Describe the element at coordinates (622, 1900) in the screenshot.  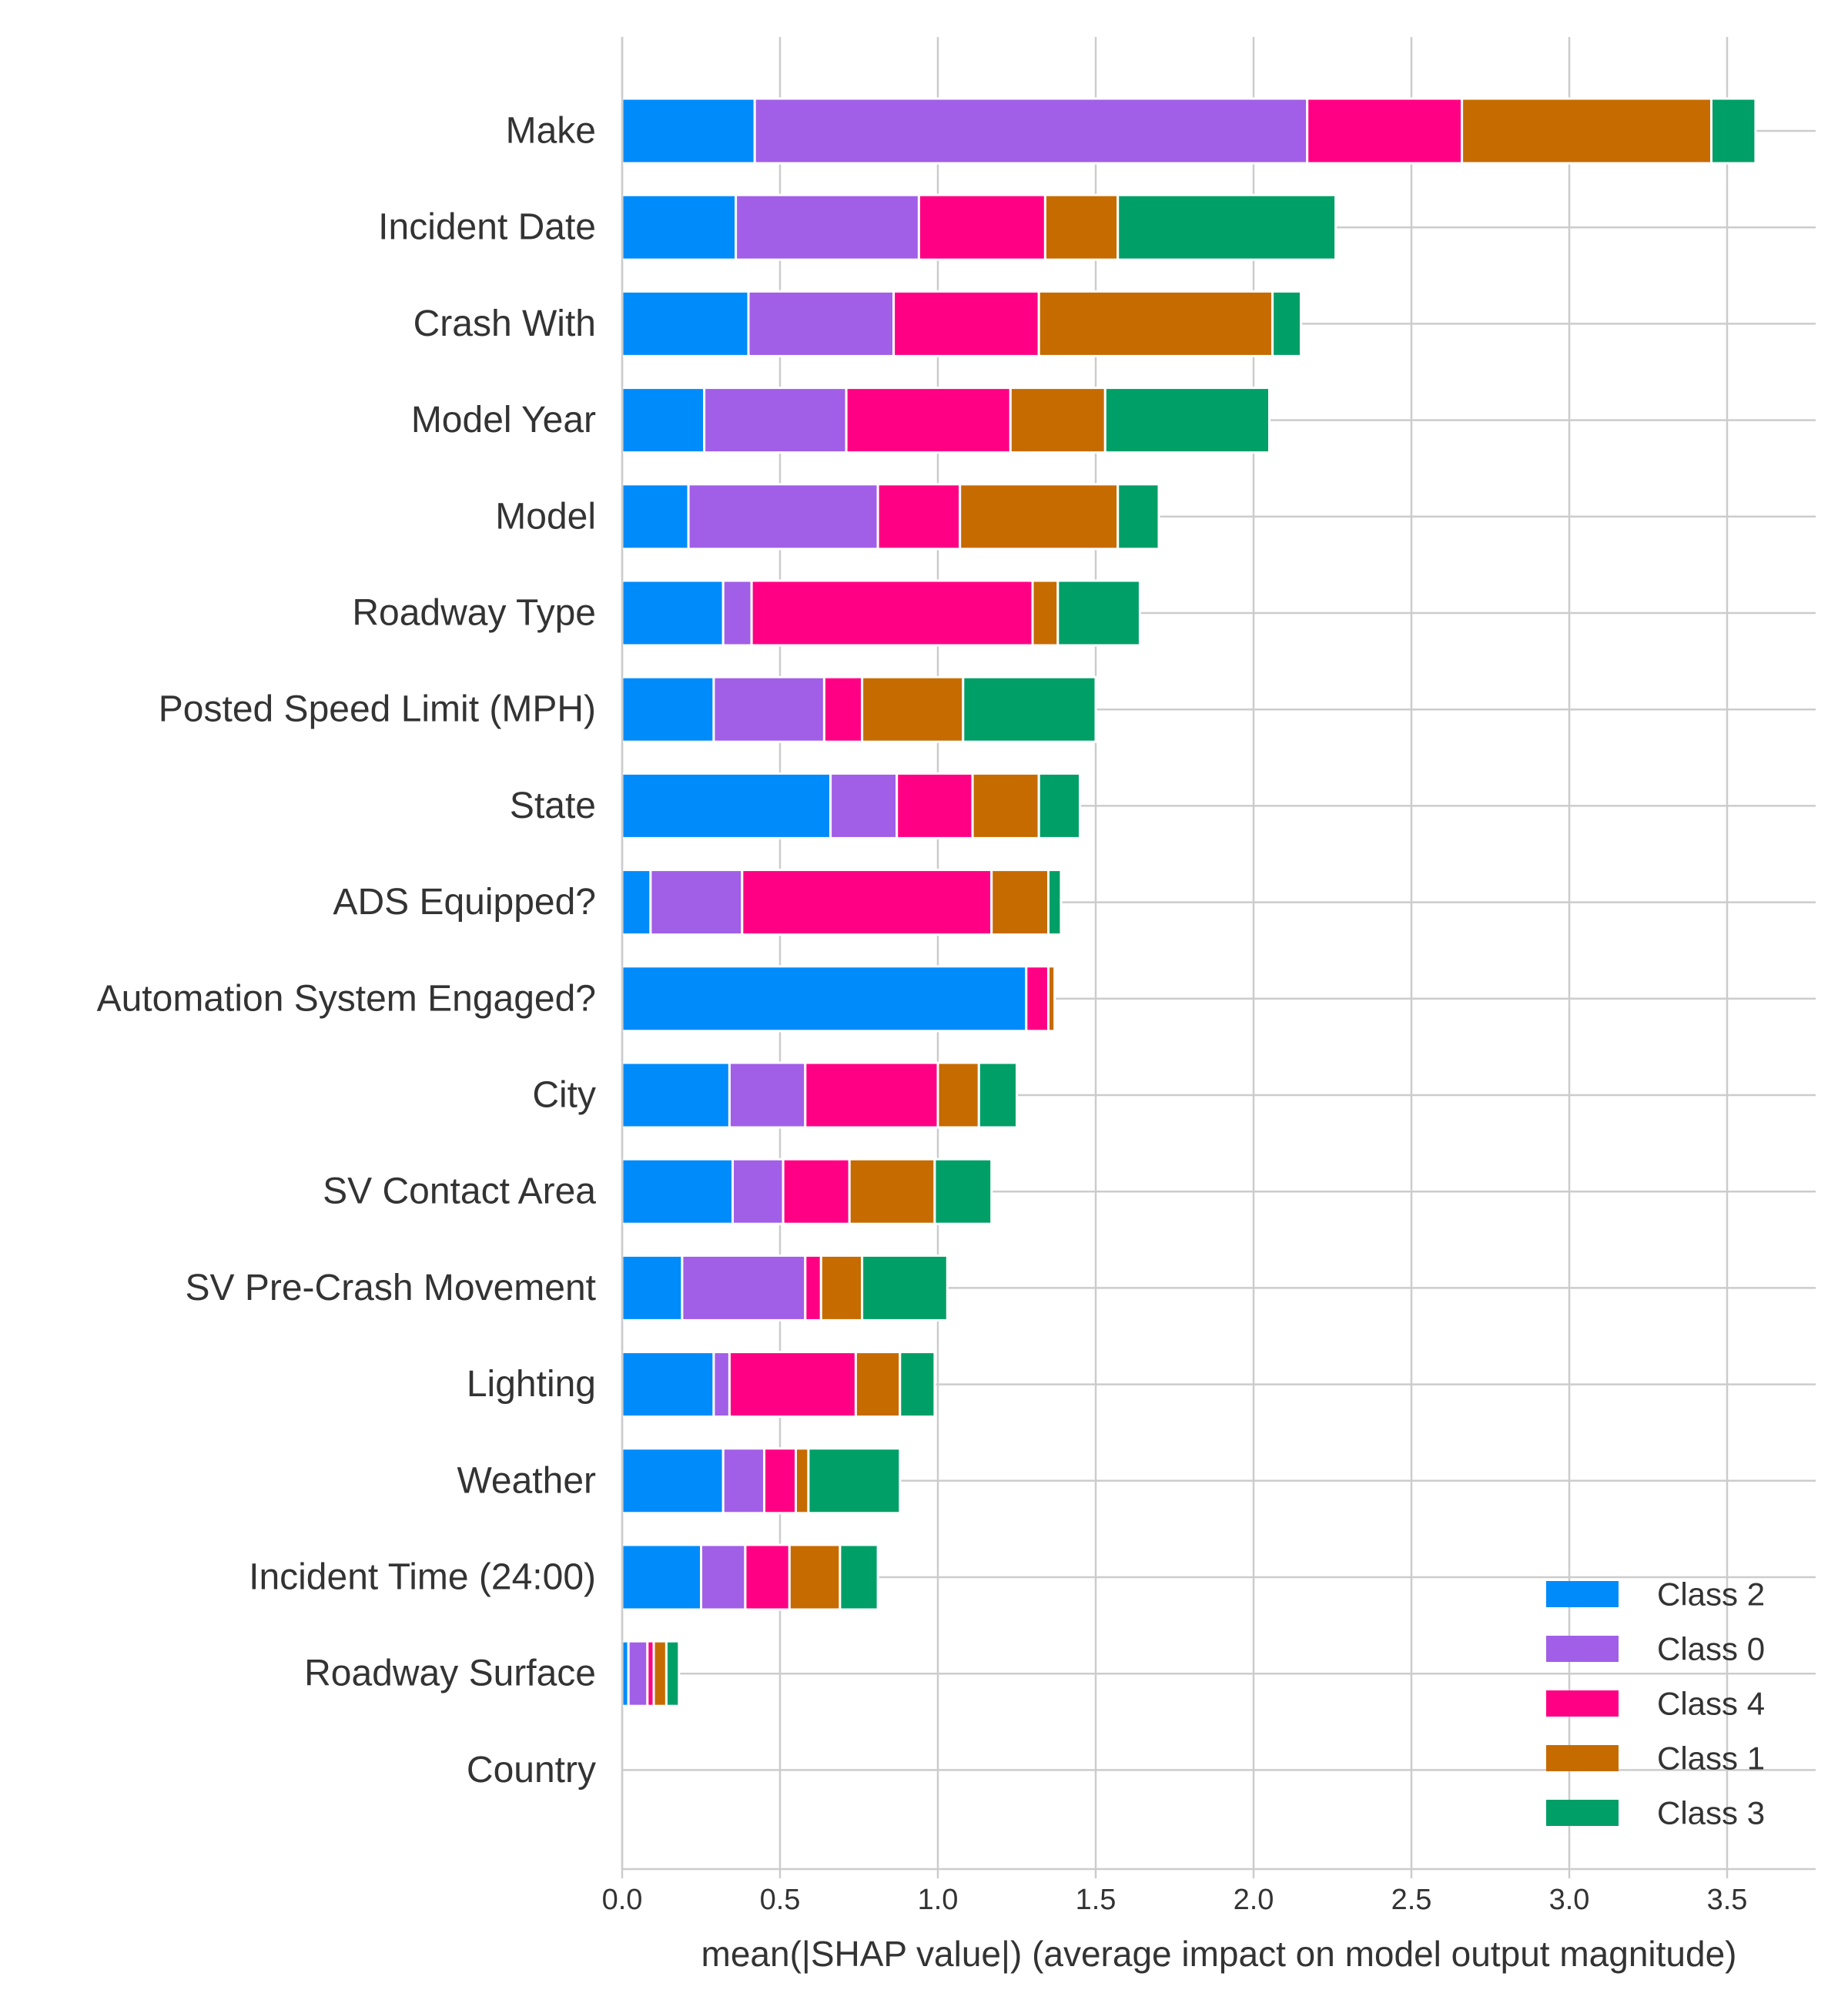
I see `x-tick-label: 0.0` at that location.